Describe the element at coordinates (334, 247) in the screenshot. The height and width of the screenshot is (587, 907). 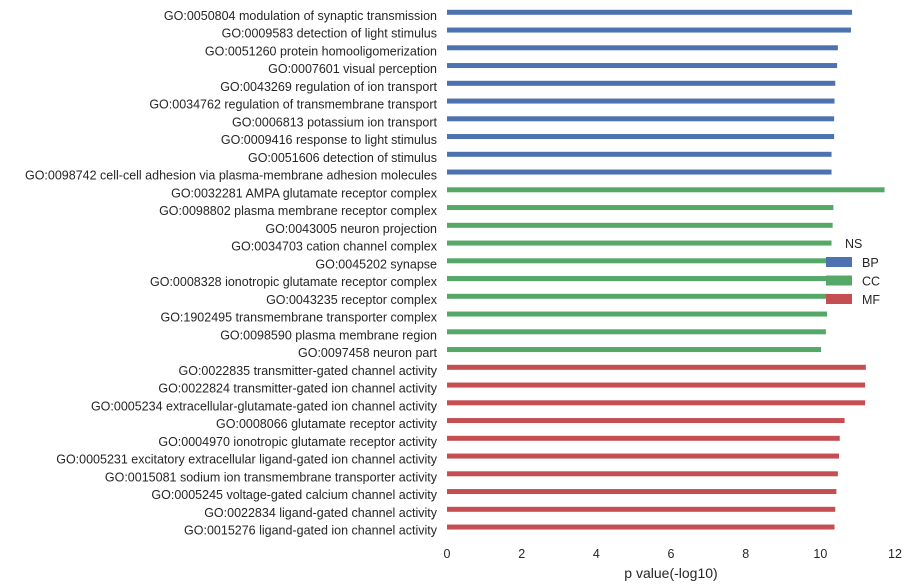
I see `category-label: GO:0034703 cation channel complex` at that location.